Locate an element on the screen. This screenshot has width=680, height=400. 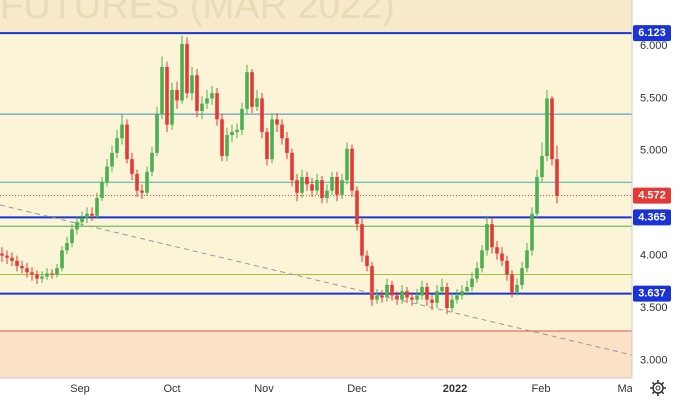
zone-upper is located at coordinates (316, 17).